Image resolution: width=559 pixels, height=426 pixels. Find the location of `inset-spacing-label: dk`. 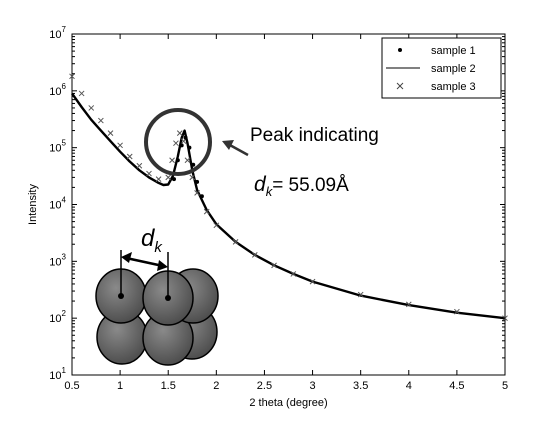

inset-spacing-label: dk is located at coordinates (152, 240).